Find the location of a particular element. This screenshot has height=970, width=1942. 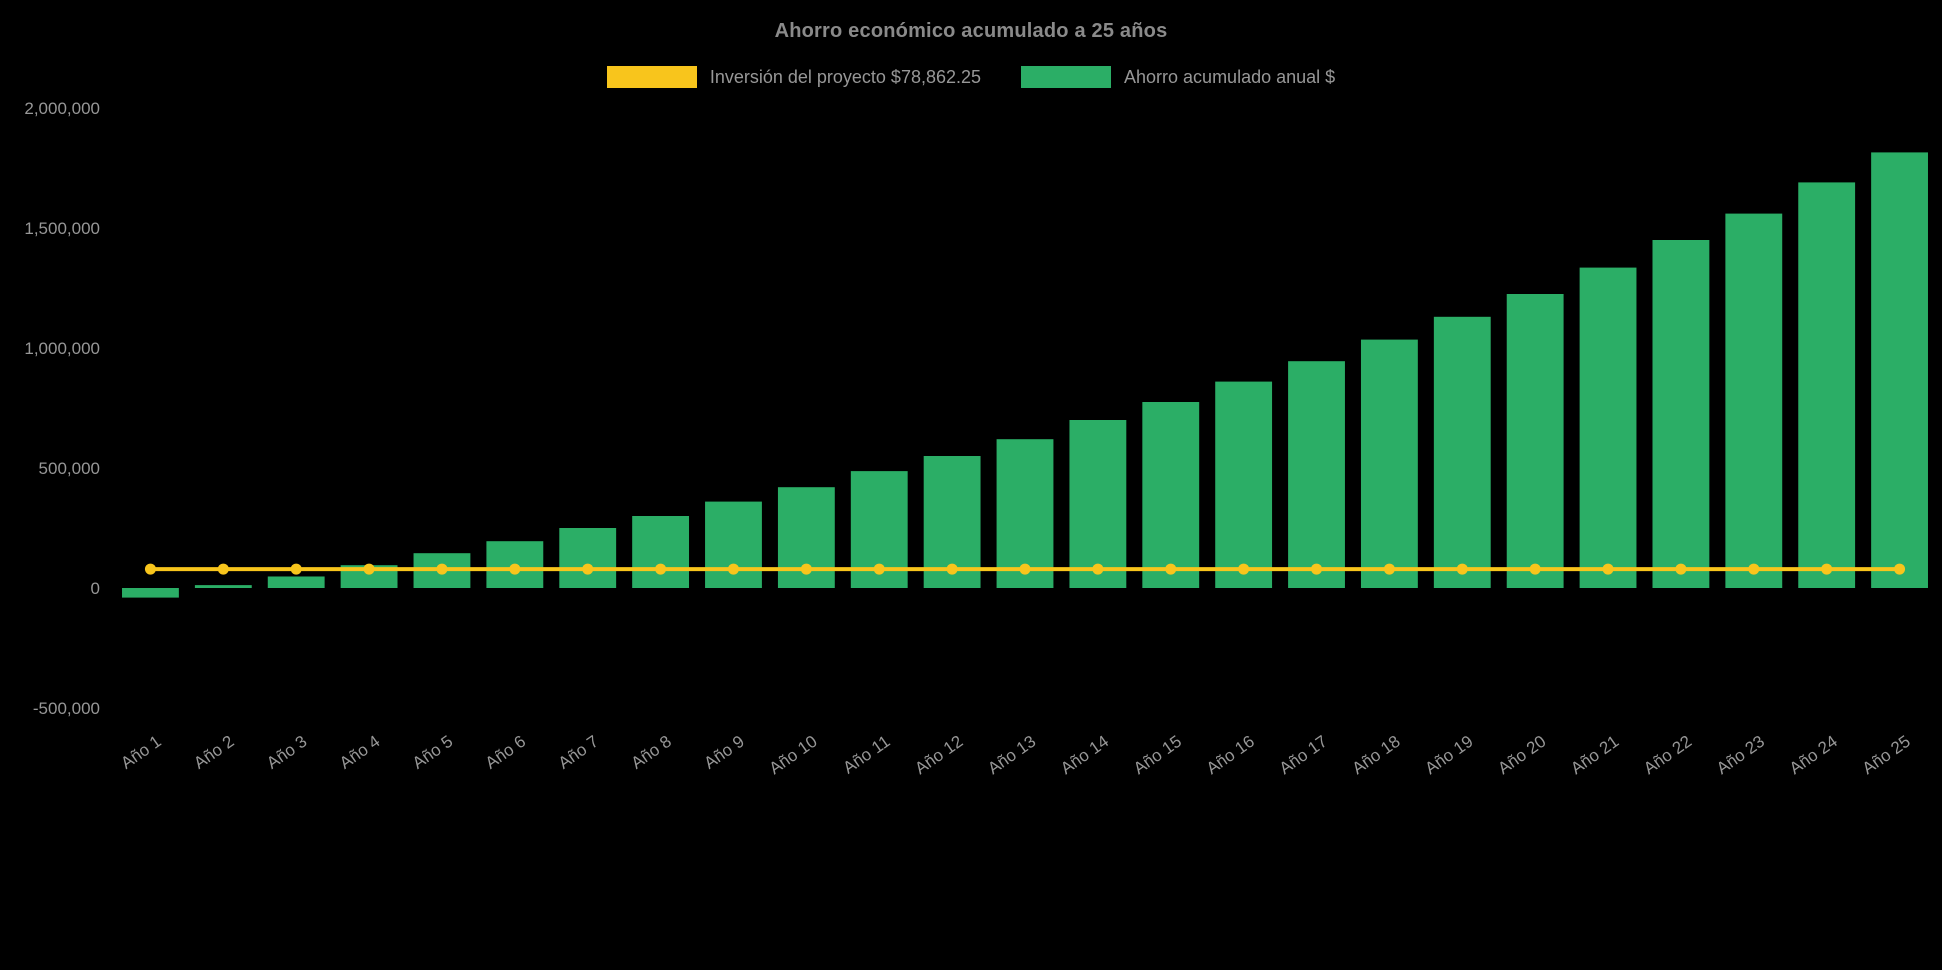

line-point-año-9 is located at coordinates (733, 569).